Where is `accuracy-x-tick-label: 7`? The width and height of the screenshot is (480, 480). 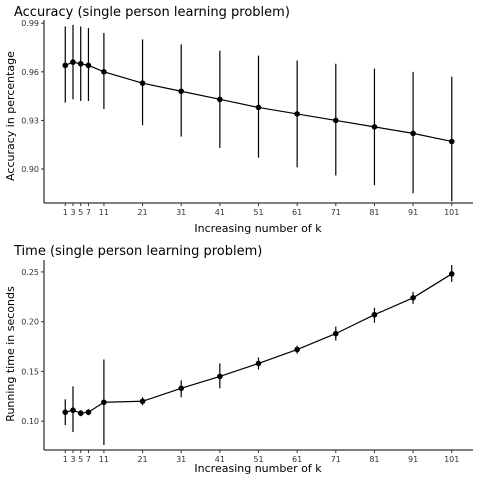 accuracy-x-tick-label: 7 is located at coordinates (88, 212).